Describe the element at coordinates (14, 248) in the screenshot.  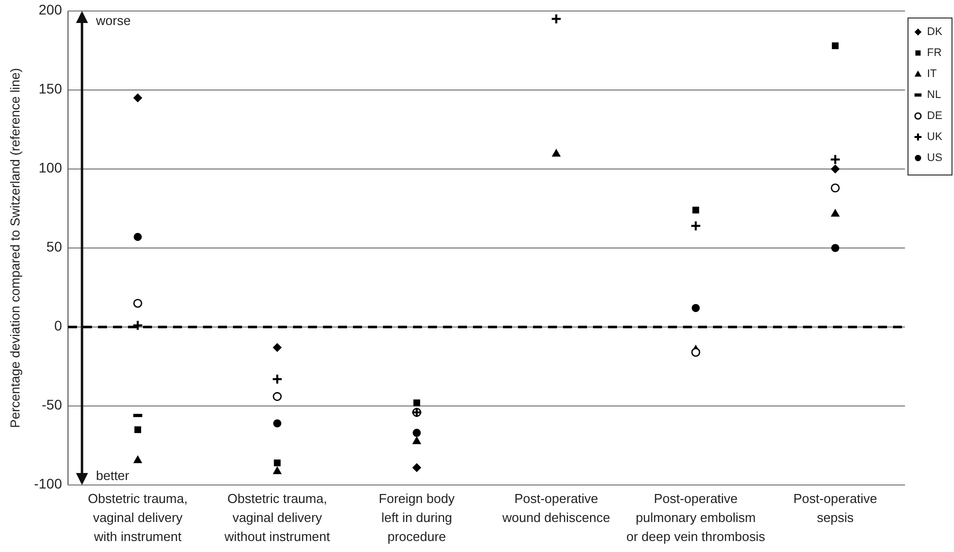
I see `y-axis-title: Percentage deviation compared to Switzerland (reference line)` at that location.